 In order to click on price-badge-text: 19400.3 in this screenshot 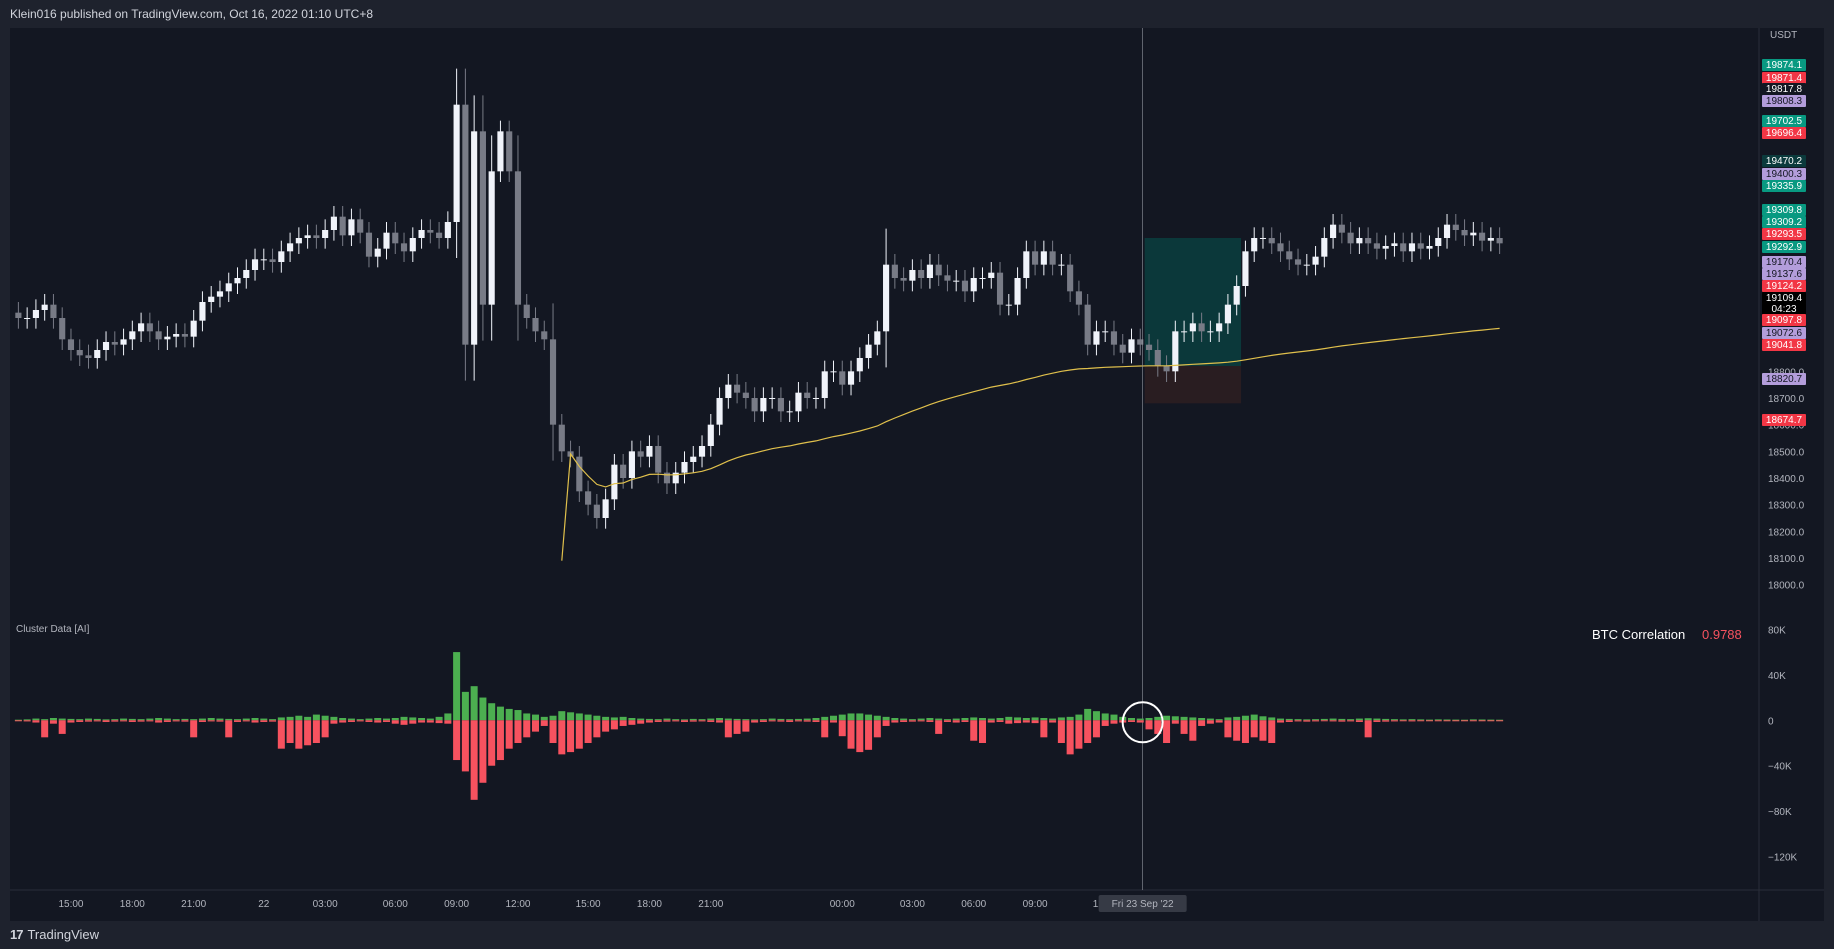, I will do `click(1784, 174)`.